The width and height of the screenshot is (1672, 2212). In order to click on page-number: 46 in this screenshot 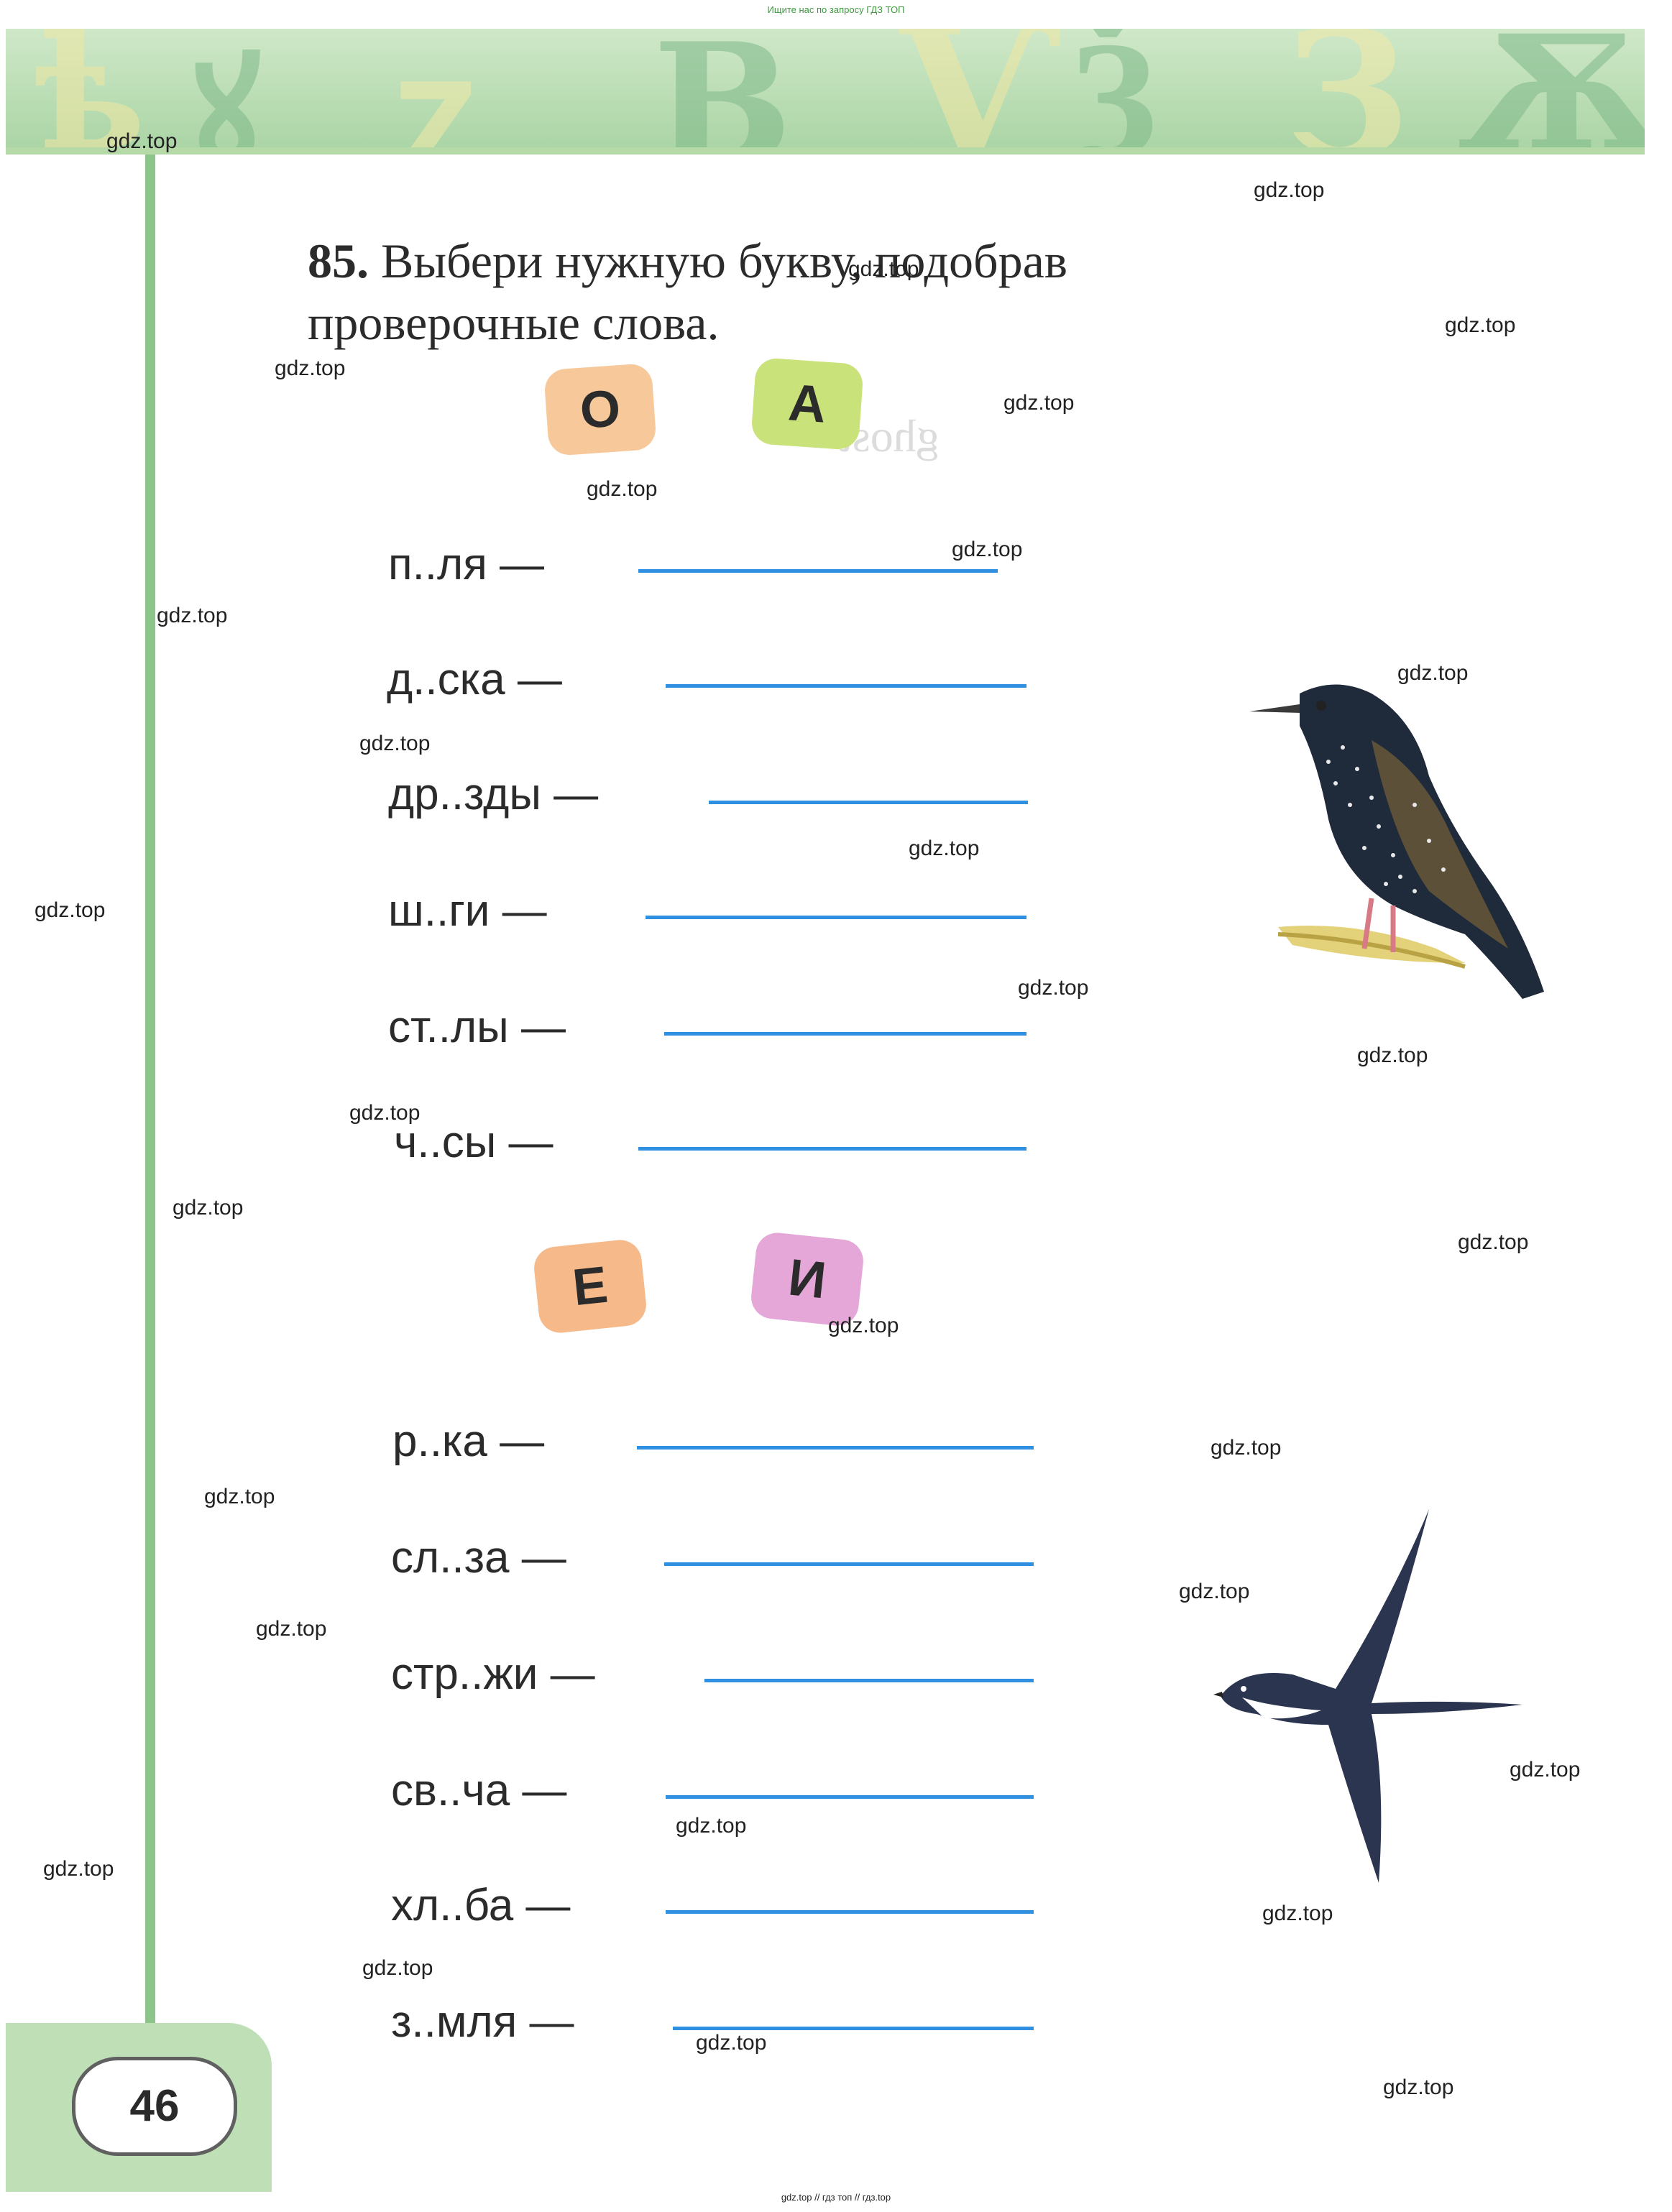, I will do `click(154, 2106)`.